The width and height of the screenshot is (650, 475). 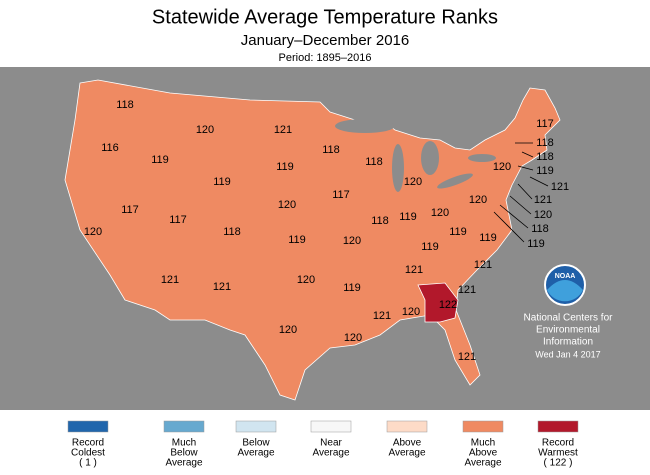 What do you see at coordinates (448, 305) in the screenshot?
I see `state-rank: 122` at bounding box center [448, 305].